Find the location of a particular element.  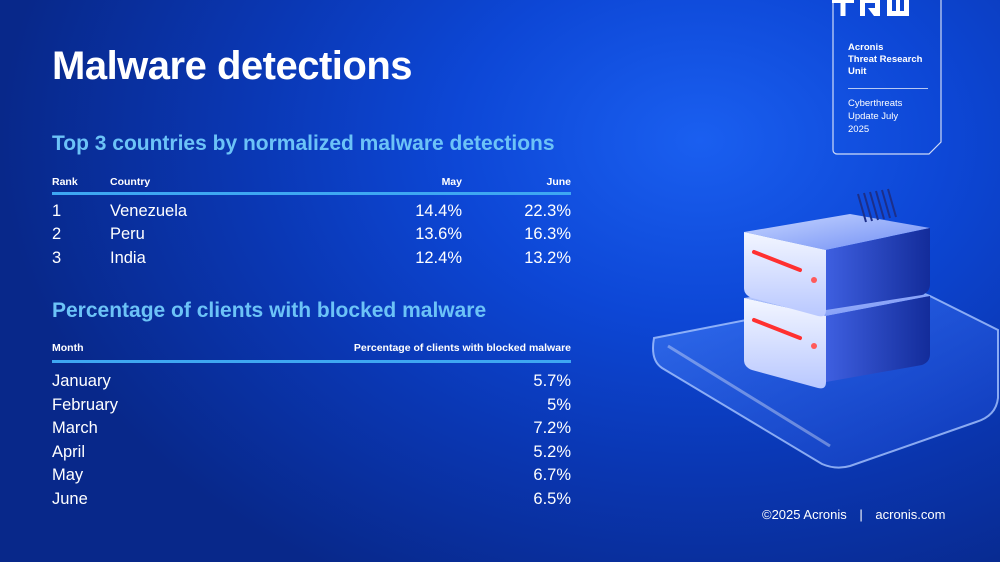

may-cell: 14.4% is located at coordinates (438, 211).